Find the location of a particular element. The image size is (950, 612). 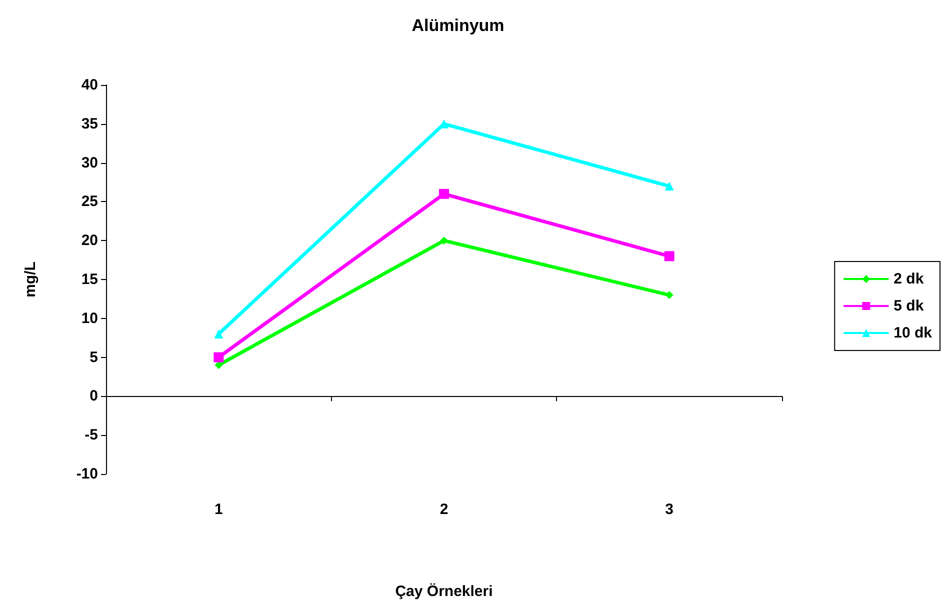

chart-title: Alüminyum is located at coordinates (458, 25).